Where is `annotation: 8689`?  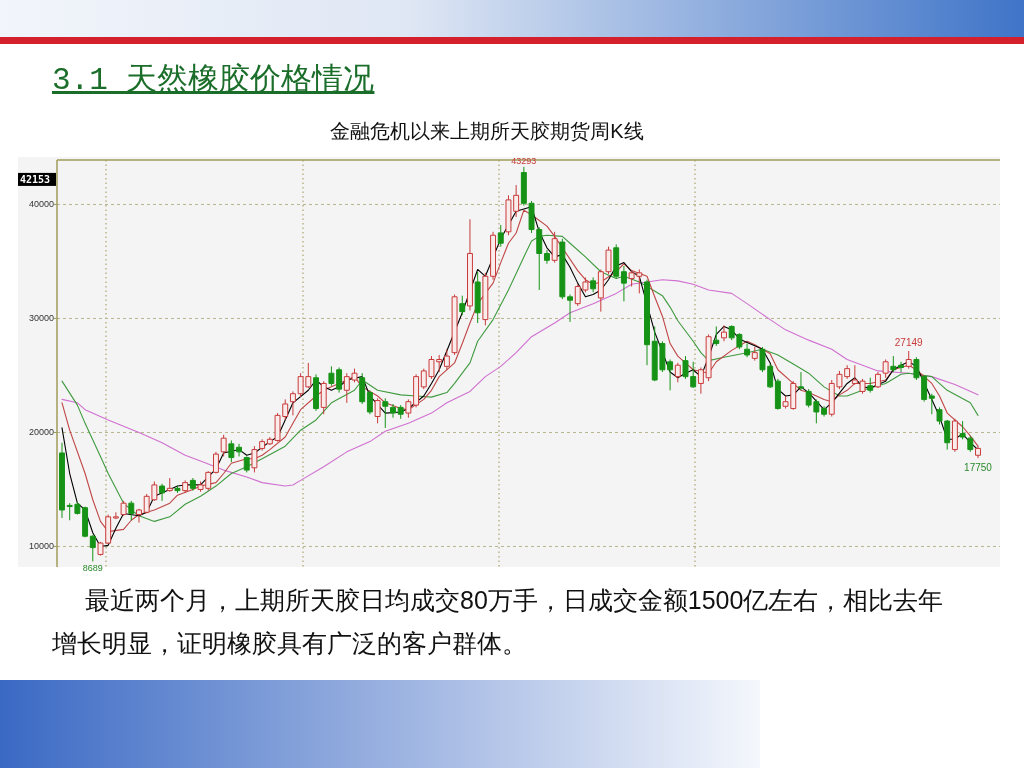 annotation: 8689 is located at coordinates (92, 568).